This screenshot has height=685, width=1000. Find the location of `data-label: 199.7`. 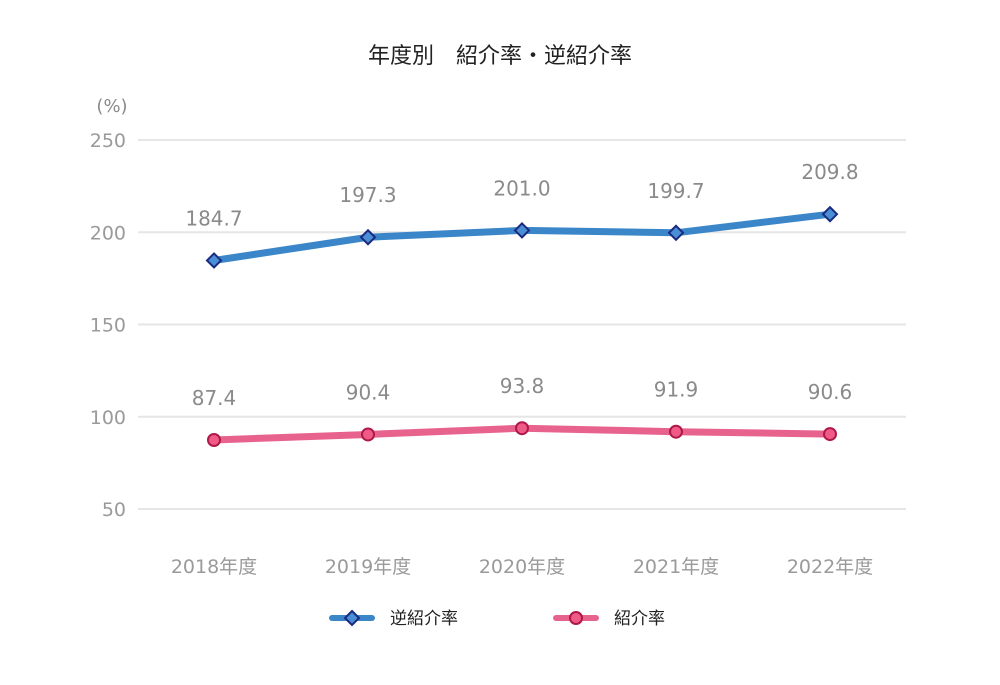

data-label: 199.7 is located at coordinates (675, 191).